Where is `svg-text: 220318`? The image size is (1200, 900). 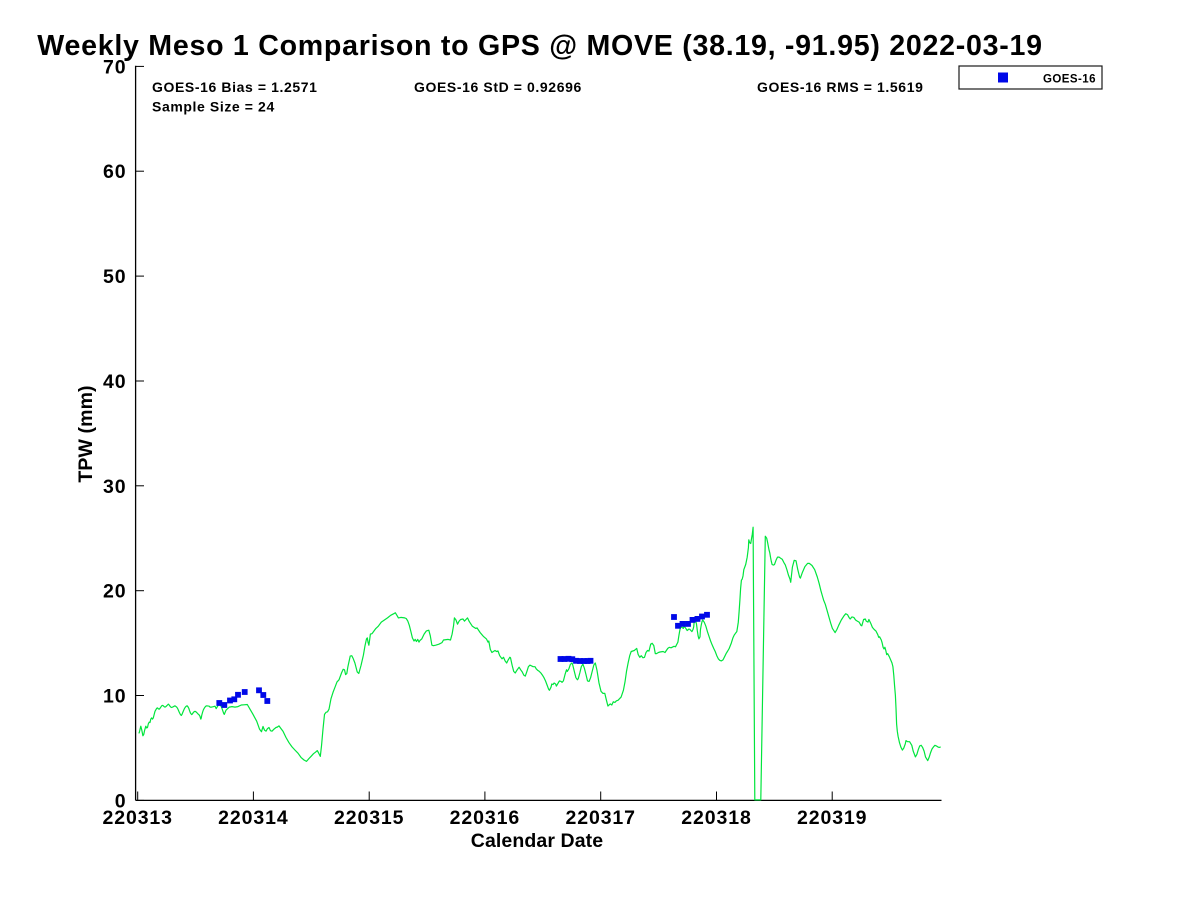 svg-text: 220318 is located at coordinates (716, 818).